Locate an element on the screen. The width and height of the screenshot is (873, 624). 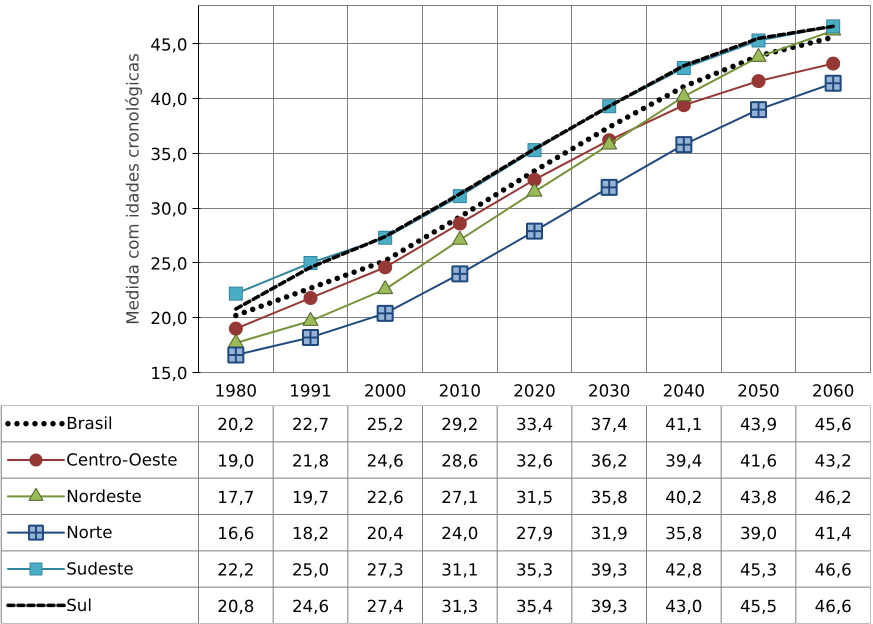
data-label: 31,1 is located at coordinates (459, 570).